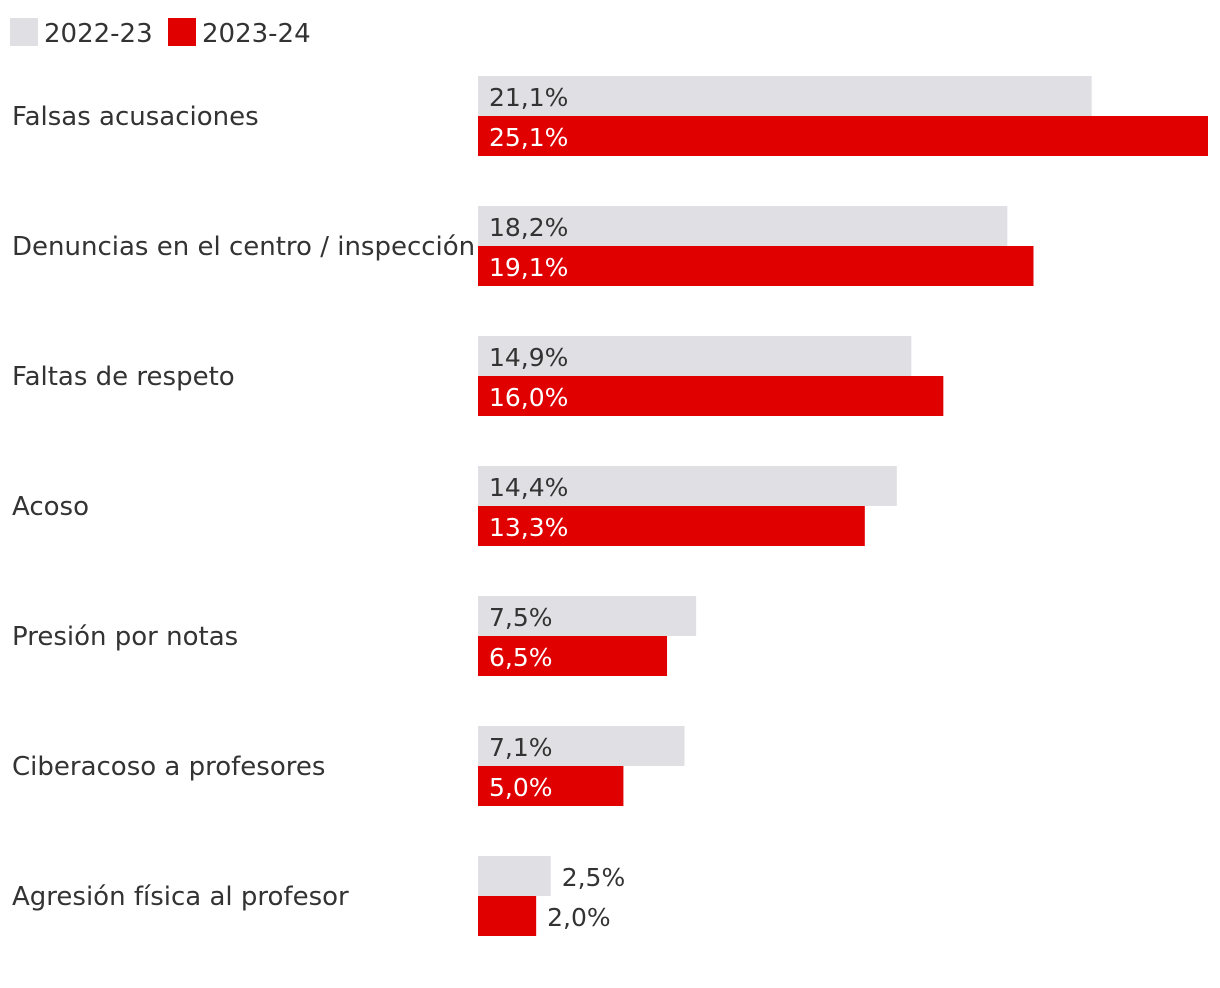 The image size is (1220, 988). What do you see at coordinates (528, 227) in the screenshot?
I see `value-label: 18,2%` at bounding box center [528, 227].